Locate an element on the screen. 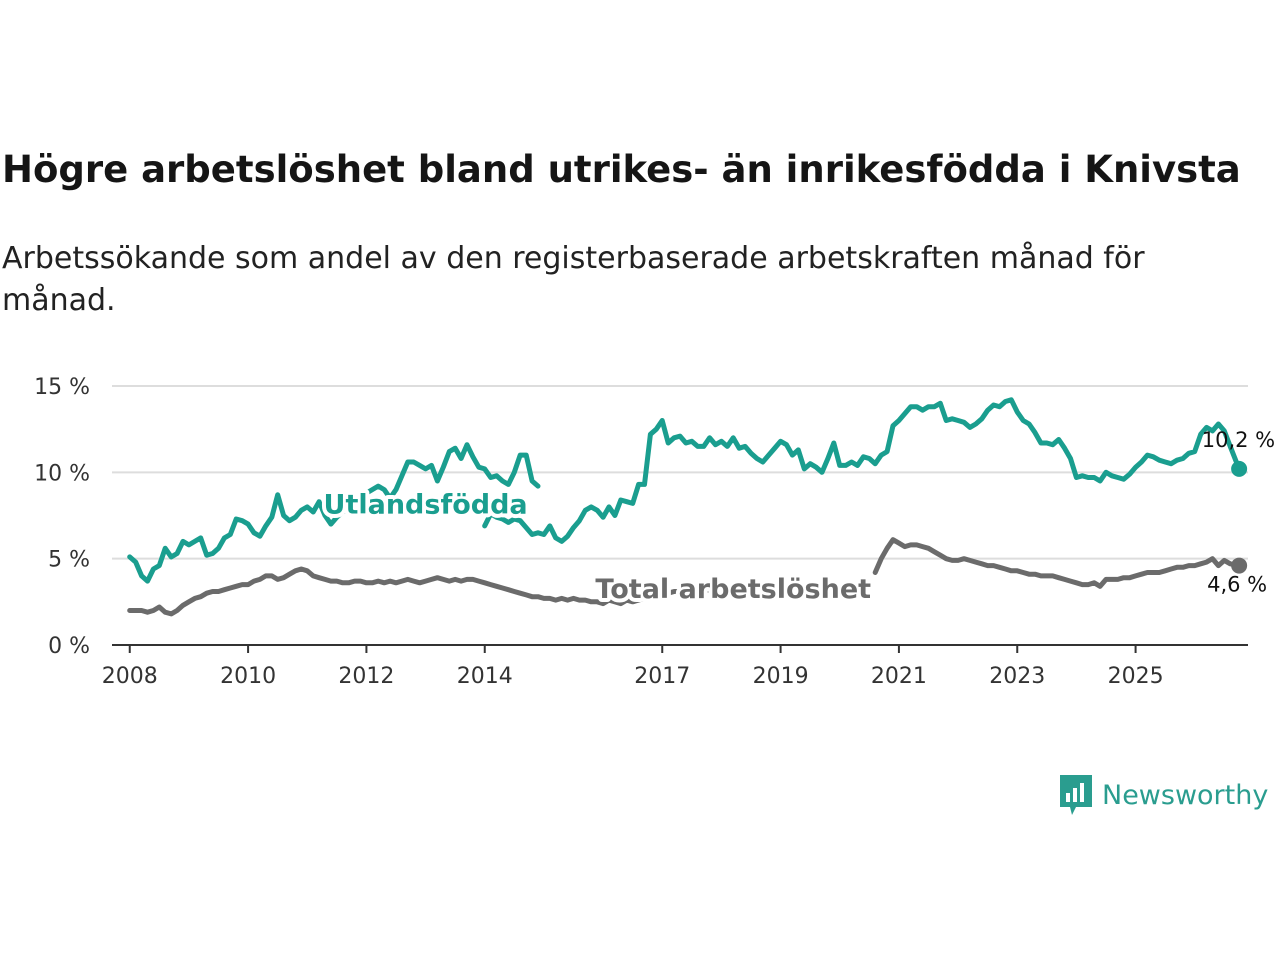 This screenshot has height=960, width=1280. series-name-label: Utlandsfödda is located at coordinates (426, 504).